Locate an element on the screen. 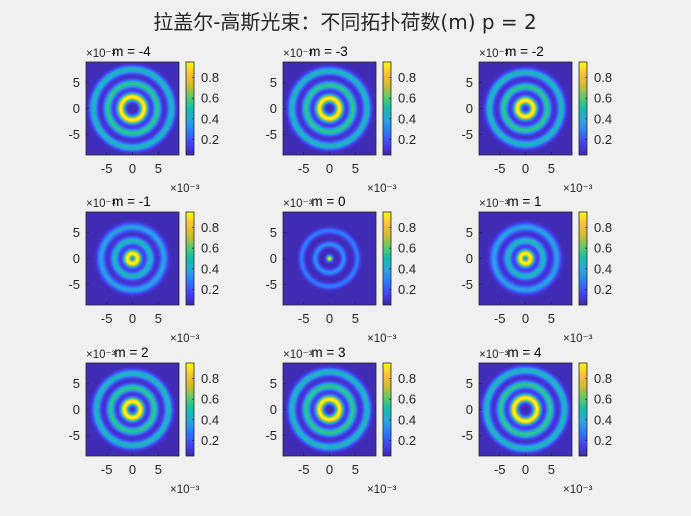 The height and width of the screenshot is (516, 691). subplot-m-2: 50-5-5 0 5×10⁻³×10⁻³m = 20.20.40.60.8 is located at coordinates (143, 420).